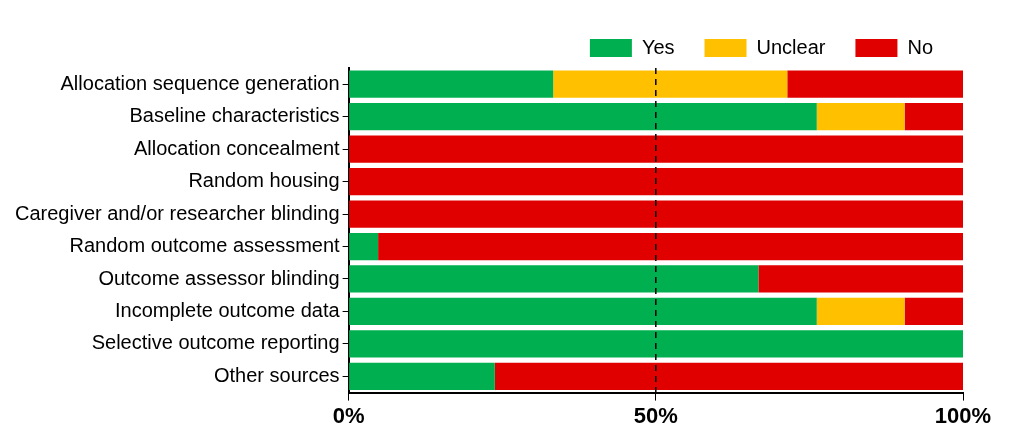  What do you see at coordinates (277, 374) in the screenshot?
I see `y-tick-label: Other sources` at bounding box center [277, 374].